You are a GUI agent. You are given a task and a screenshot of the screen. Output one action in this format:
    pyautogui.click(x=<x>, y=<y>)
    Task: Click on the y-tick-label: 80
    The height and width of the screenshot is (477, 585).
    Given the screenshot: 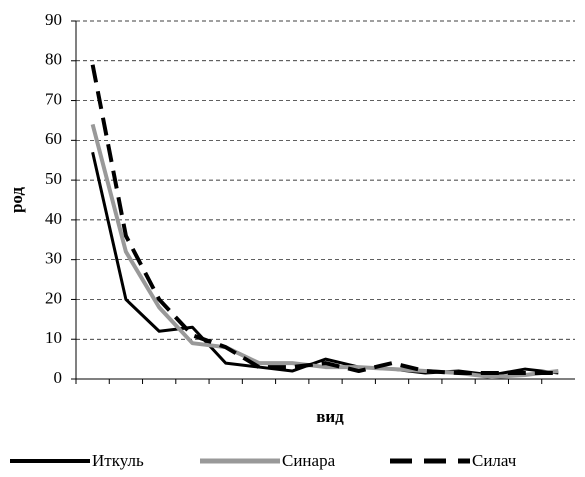 What is the action you would take?
    pyautogui.click(x=53, y=59)
    